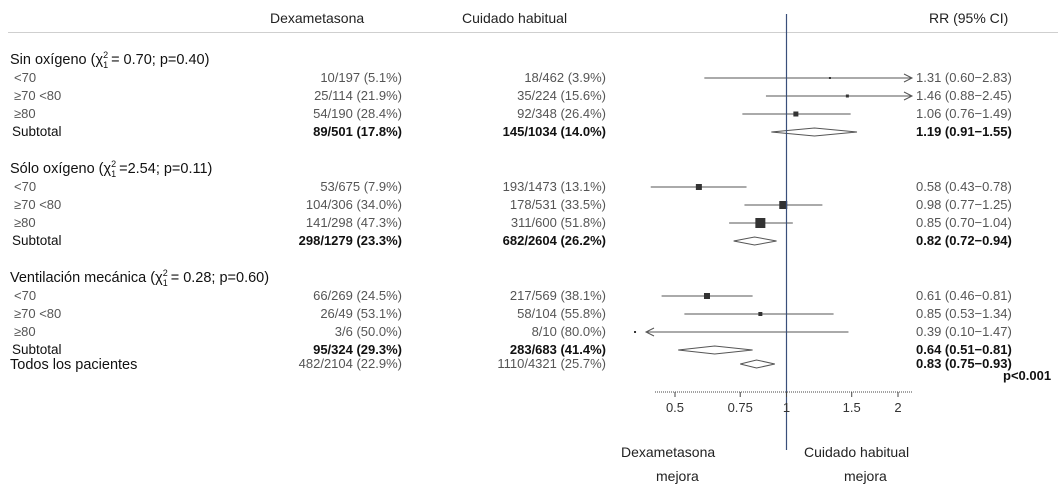  Describe the element at coordinates (110, 60) in the screenshot. I see `group-title: Sin oxígeno (χ 2 1 = 0.70; p=0.40)` at that location.